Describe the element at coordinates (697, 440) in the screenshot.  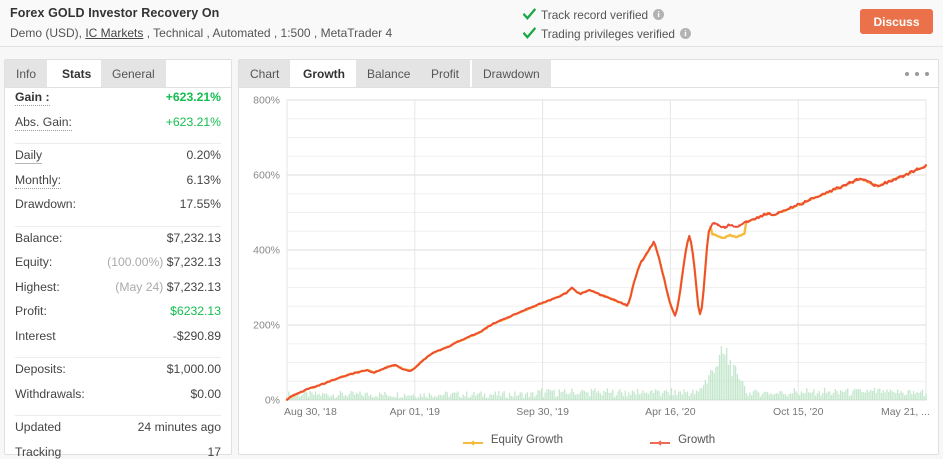
I see `legend-label-growth: Growth` at that location.